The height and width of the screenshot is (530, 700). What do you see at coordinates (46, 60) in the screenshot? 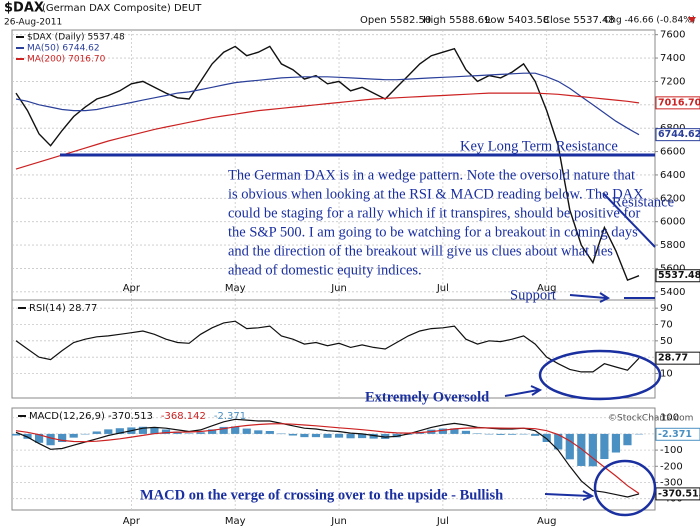
I see `legend-name: MA(200)` at bounding box center [46, 60].